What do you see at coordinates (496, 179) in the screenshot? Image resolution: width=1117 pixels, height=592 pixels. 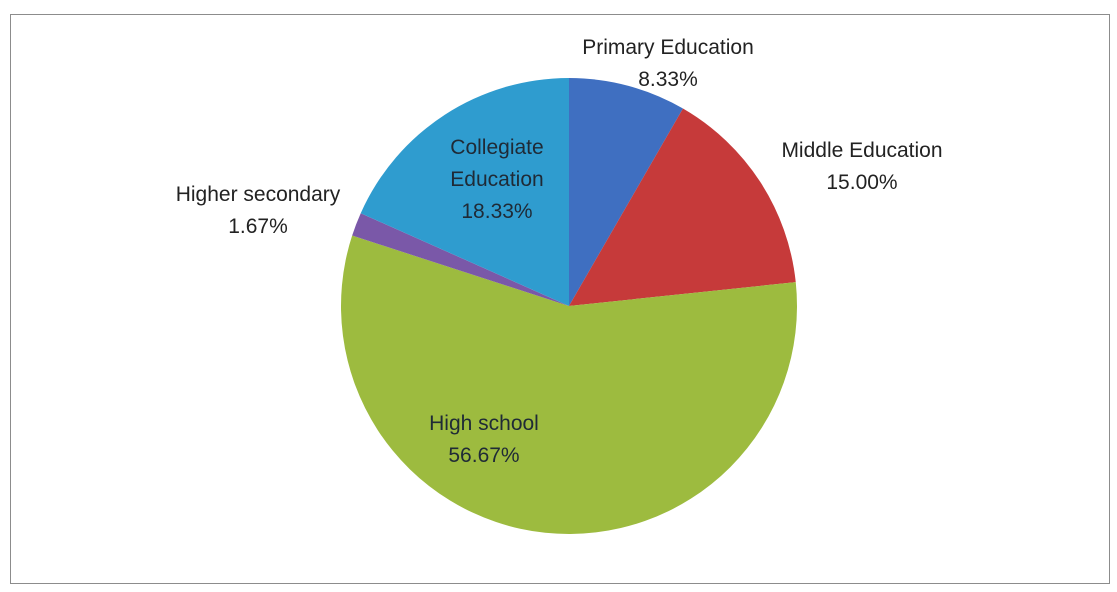 I see `data-label-collegiate-education: Collegiate Education 18.33%` at bounding box center [496, 179].